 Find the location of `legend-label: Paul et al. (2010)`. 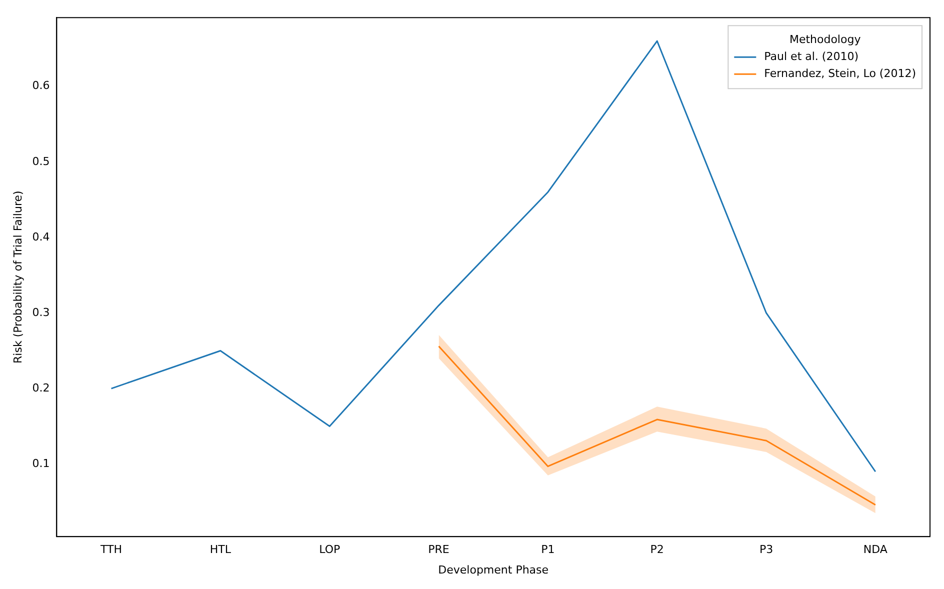

legend-label: Paul et al. (2010) is located at coordinates (811, 56).